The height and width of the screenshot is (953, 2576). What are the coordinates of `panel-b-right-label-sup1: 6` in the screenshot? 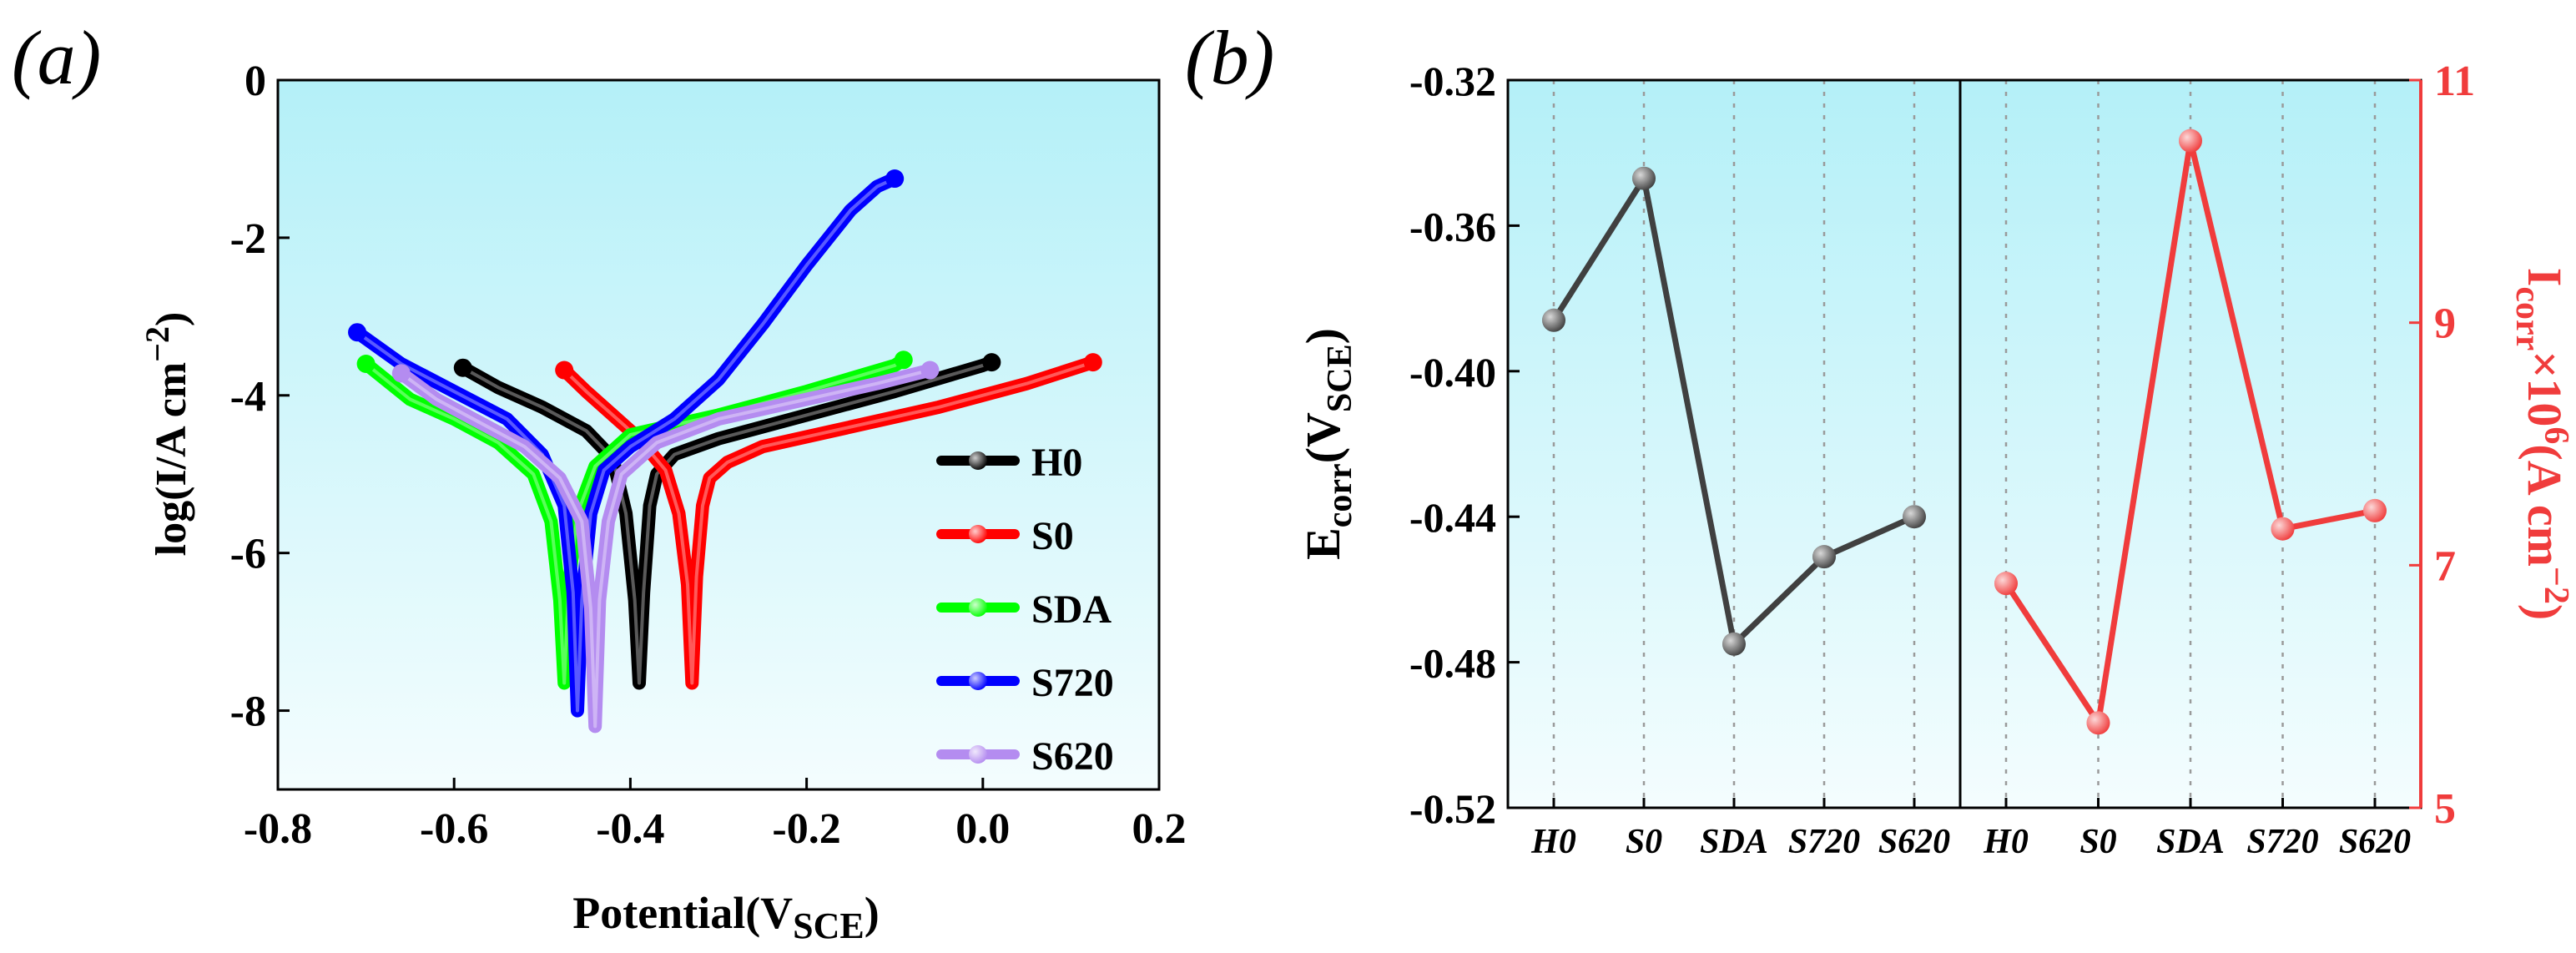 It's located at (2556, 435).